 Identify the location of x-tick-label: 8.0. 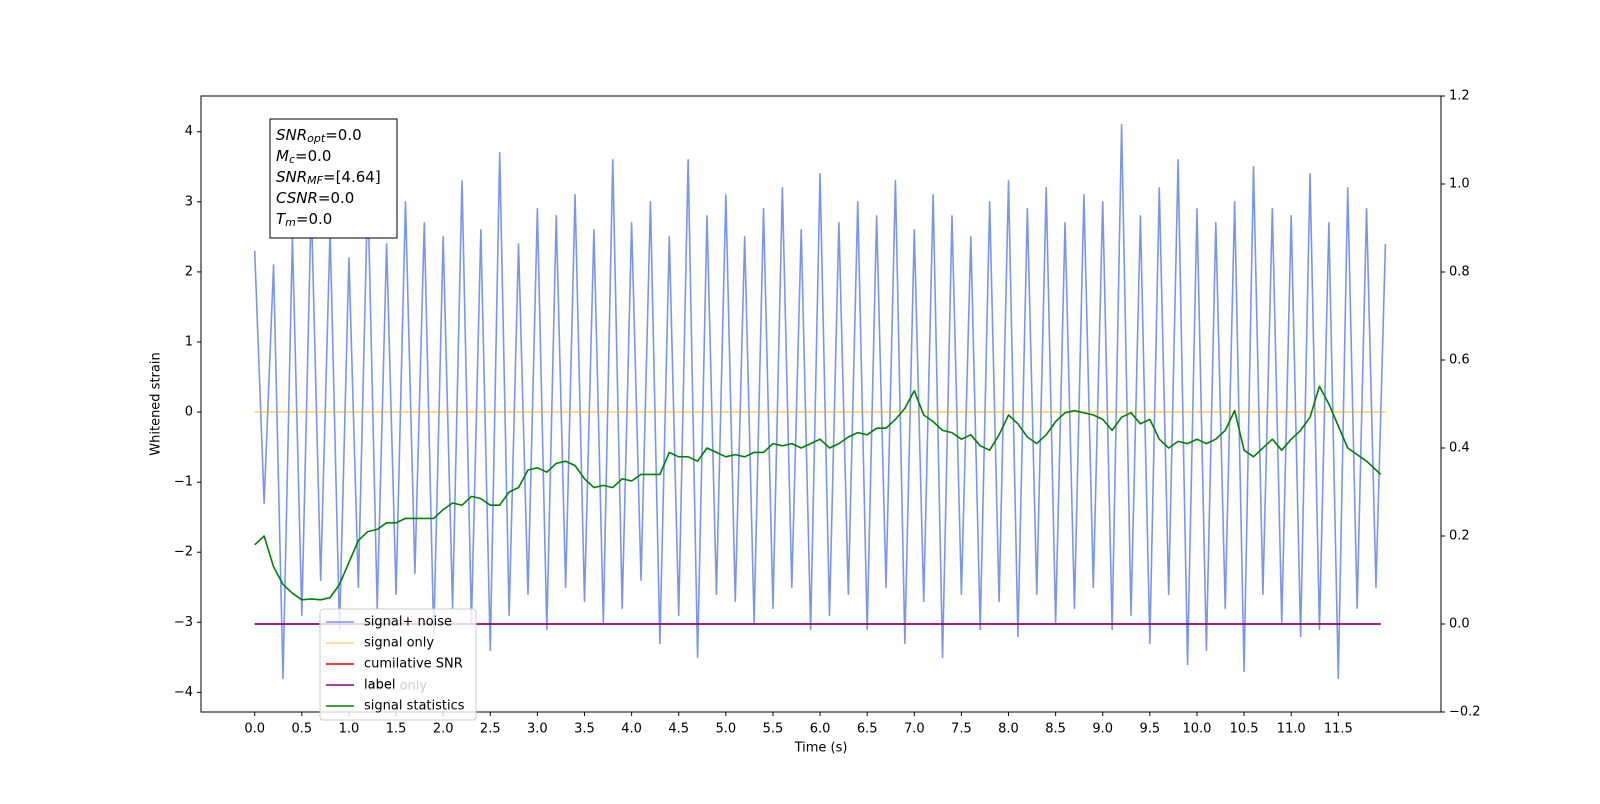
(1008, 729).